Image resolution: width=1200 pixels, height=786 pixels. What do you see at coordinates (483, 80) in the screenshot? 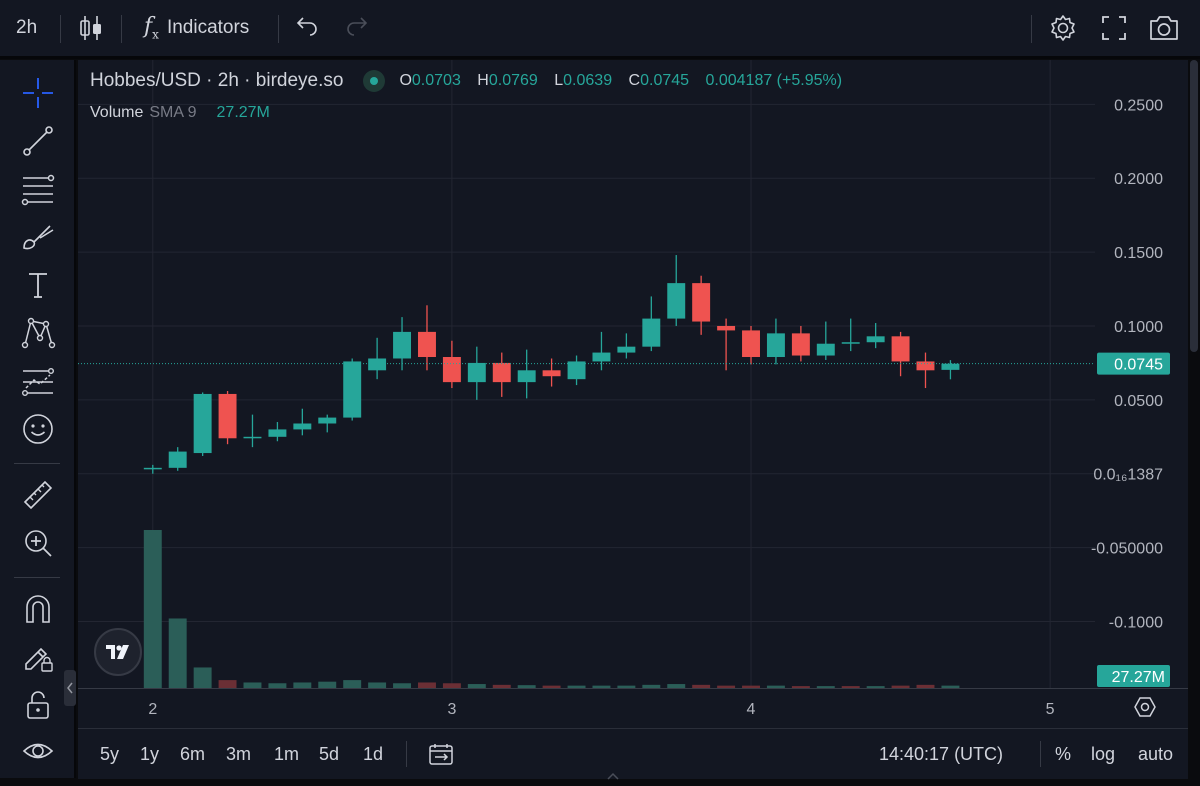
I see `high-label: H` at bounding box center [483, 80].